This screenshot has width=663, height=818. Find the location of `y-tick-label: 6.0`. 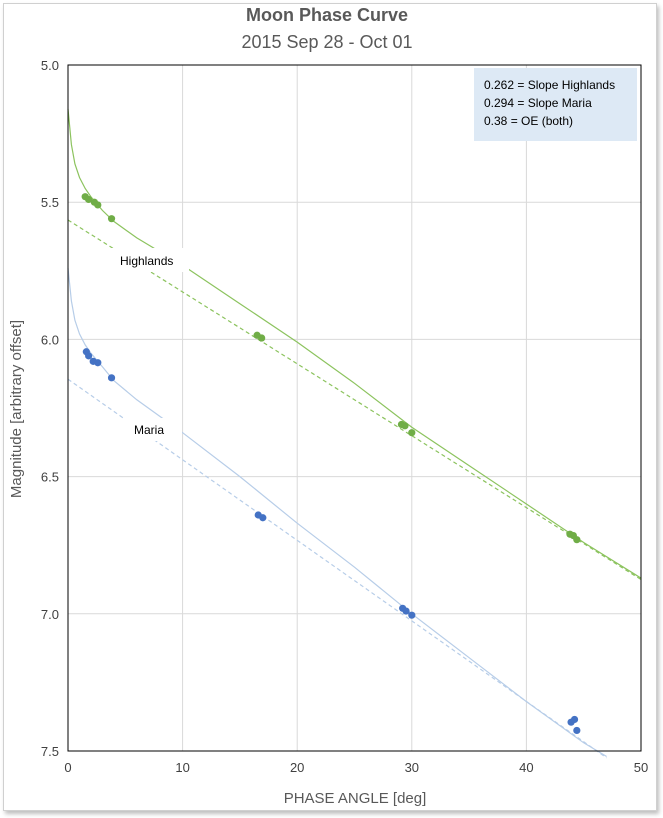

y-tick-label: 6.0 is located at coordinates (50, 339).